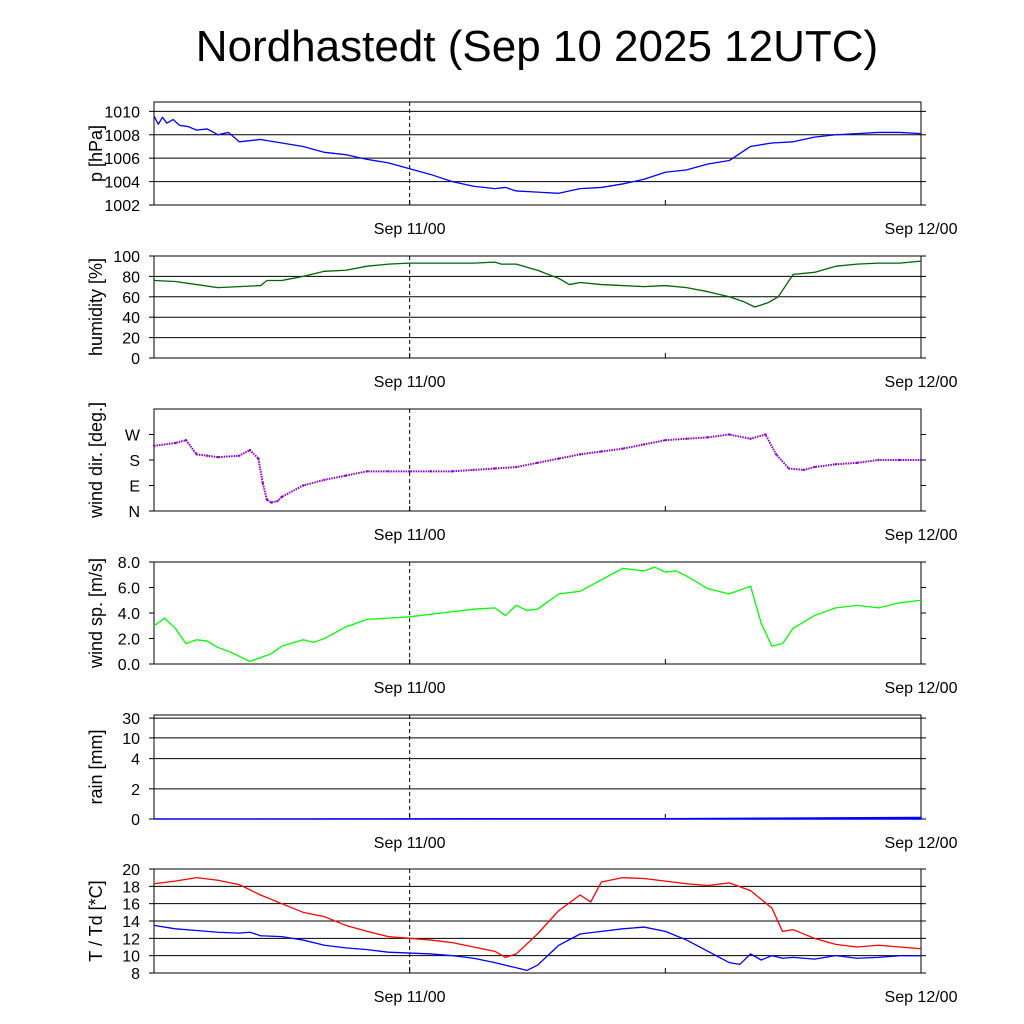 The width and height of the screenshot is (1024, 1024). Describe the element at coordinates (126, 257) in the screenshot. I see `y-tick-label: 100` at that location.